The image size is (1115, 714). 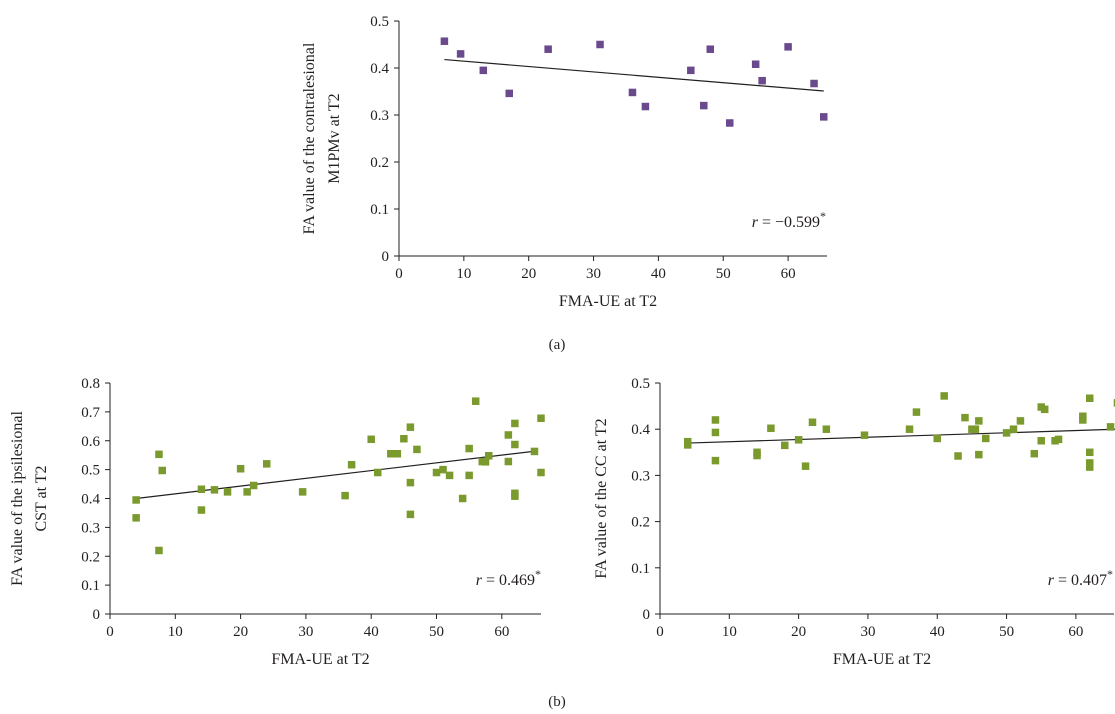 I want to click on panel-label-a: (a), so click(x=557, y=345).